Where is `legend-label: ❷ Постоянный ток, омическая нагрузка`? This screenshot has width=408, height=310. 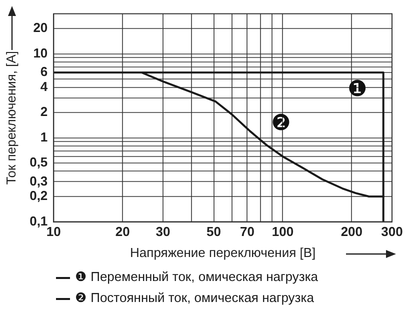
legend-label: ❷ Постоянный ток, омическая нагрузка is located at coordinates (194, 297).